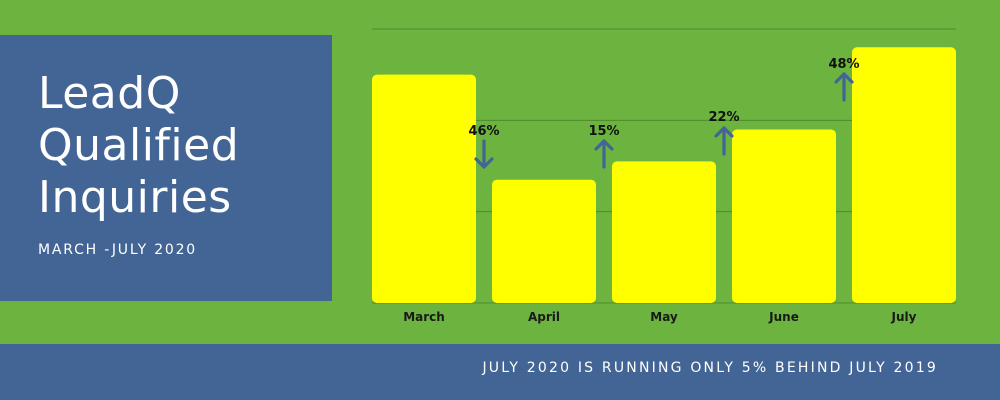 Image resolution: width=1000 pixels, height=400 pixels. Describe the element at coordinates (664, 232) in the screenshot. I see `bar-may` at that location.